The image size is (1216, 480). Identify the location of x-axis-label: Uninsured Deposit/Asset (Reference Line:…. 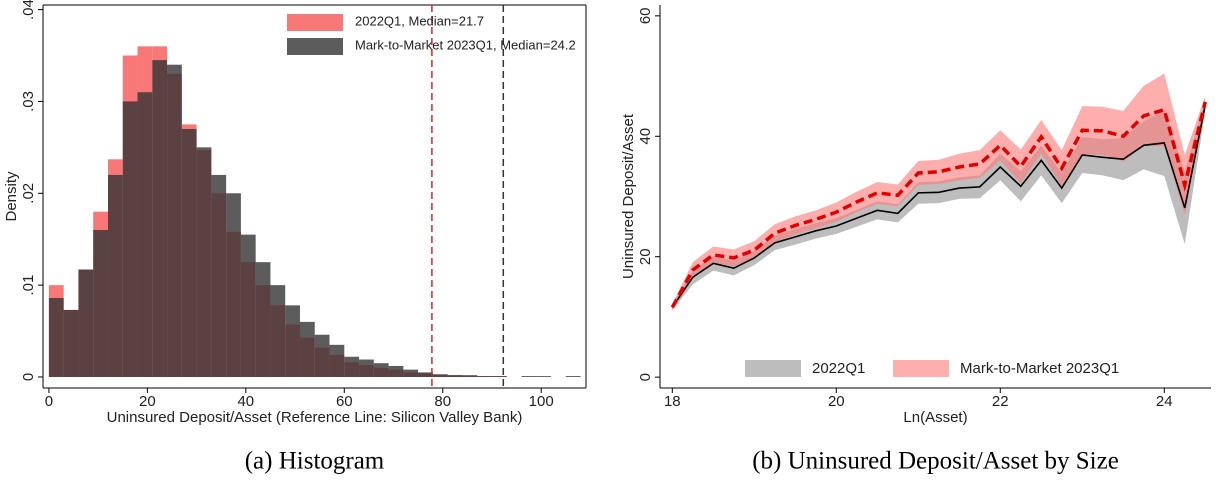
(315, 417).